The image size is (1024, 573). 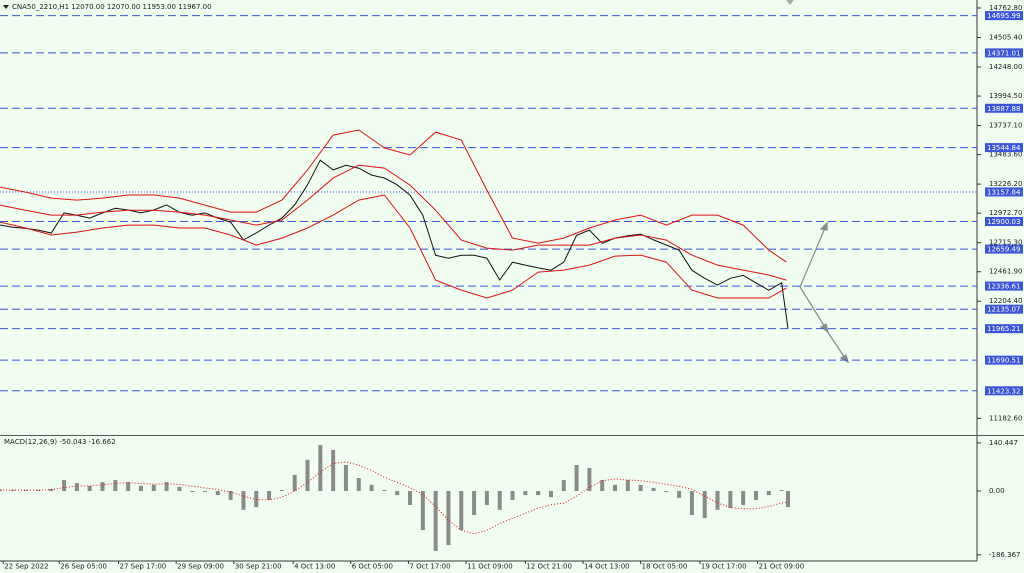 I want to click on level-label: 12135.07, so click(x=1003, y=310).